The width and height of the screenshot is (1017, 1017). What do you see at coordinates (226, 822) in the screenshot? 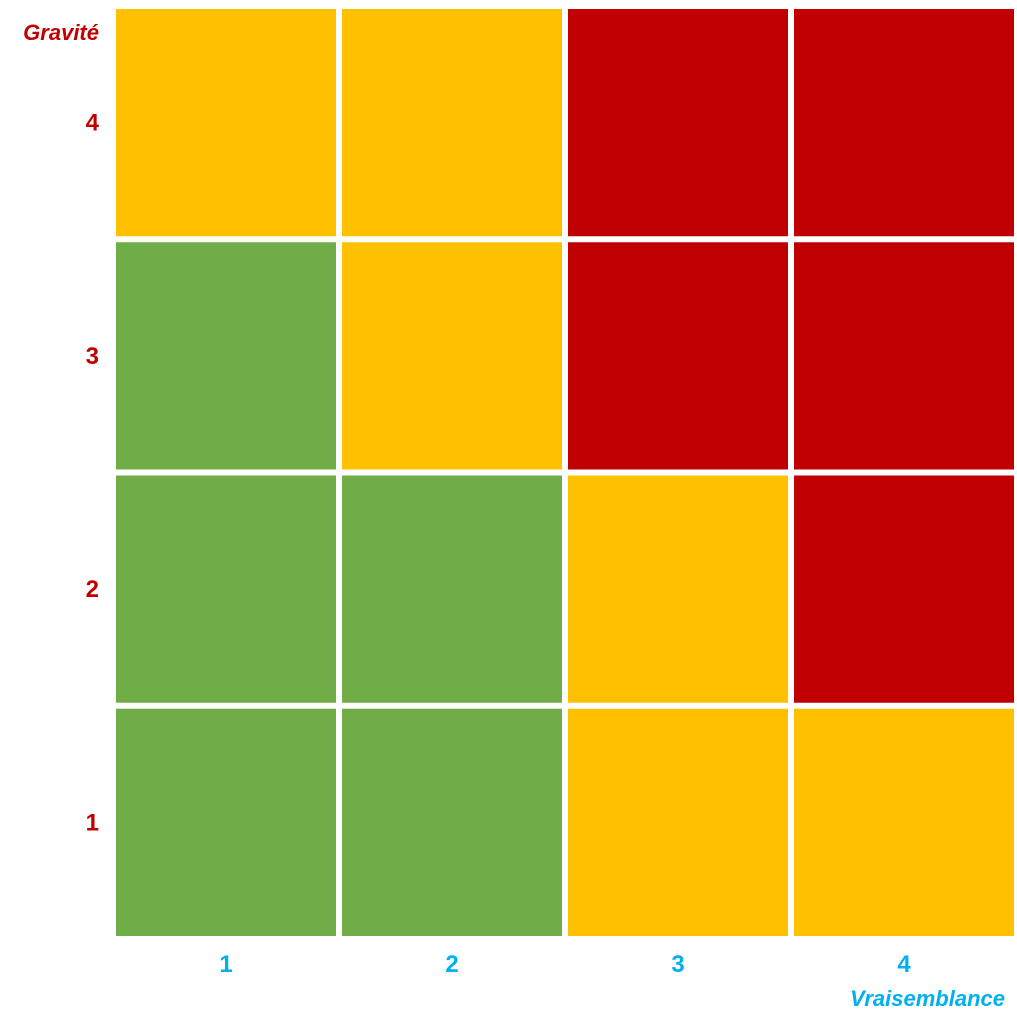
I see `matrix-cell-g1-v1` at bounding box center [226, 822].